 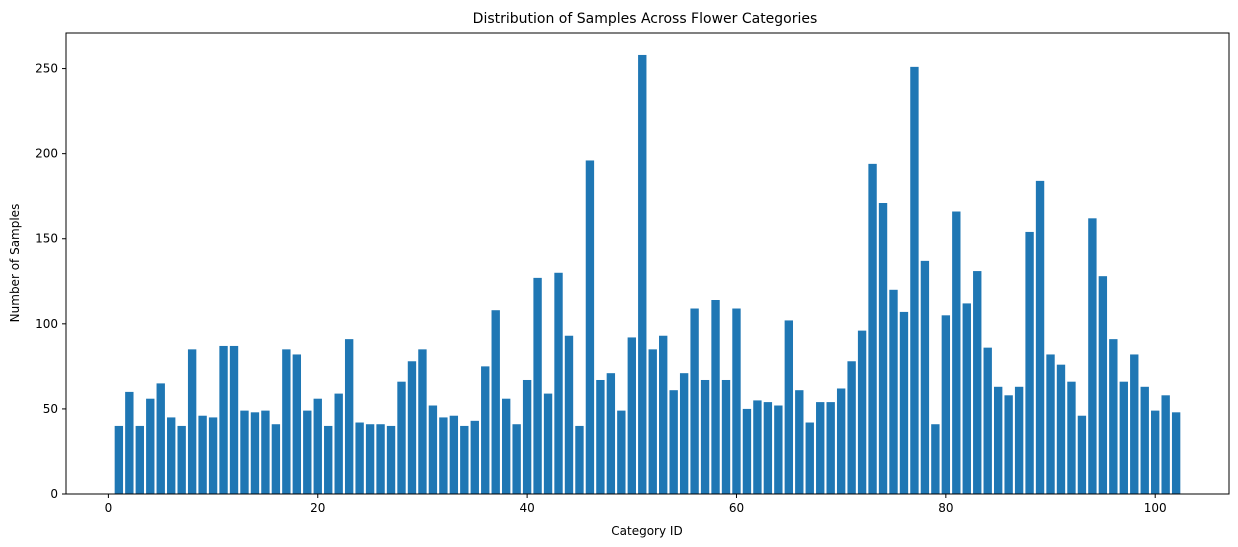 I want to click on x-tick-label: 80, so click(x=945, y=508).